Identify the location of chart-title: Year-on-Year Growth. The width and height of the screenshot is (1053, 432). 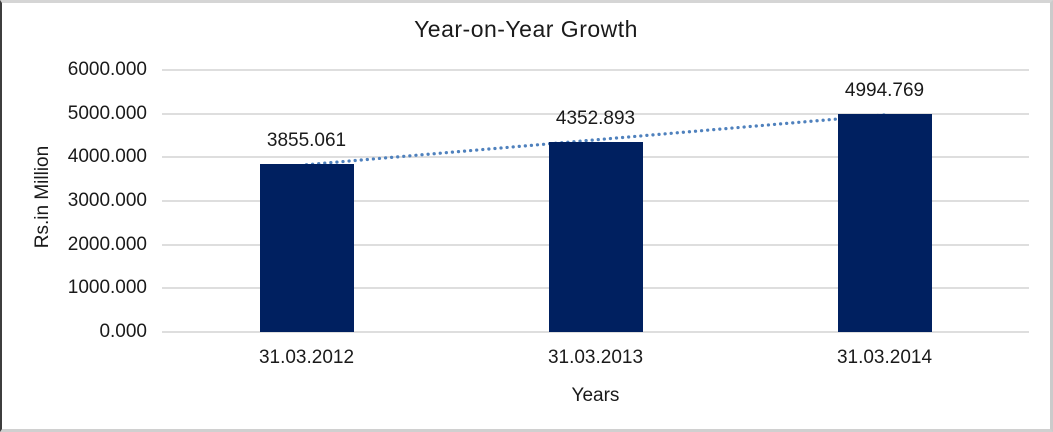
(526, 29).